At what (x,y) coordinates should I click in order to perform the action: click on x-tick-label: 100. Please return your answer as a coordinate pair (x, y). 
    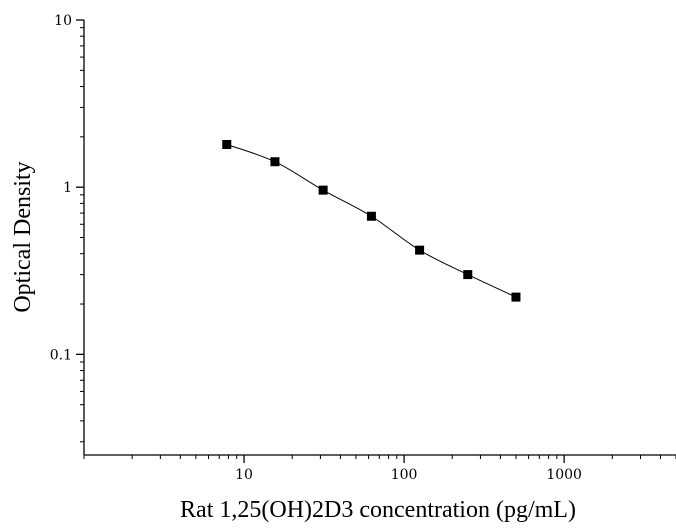
    Looking at the image, I should click on (404, 475).